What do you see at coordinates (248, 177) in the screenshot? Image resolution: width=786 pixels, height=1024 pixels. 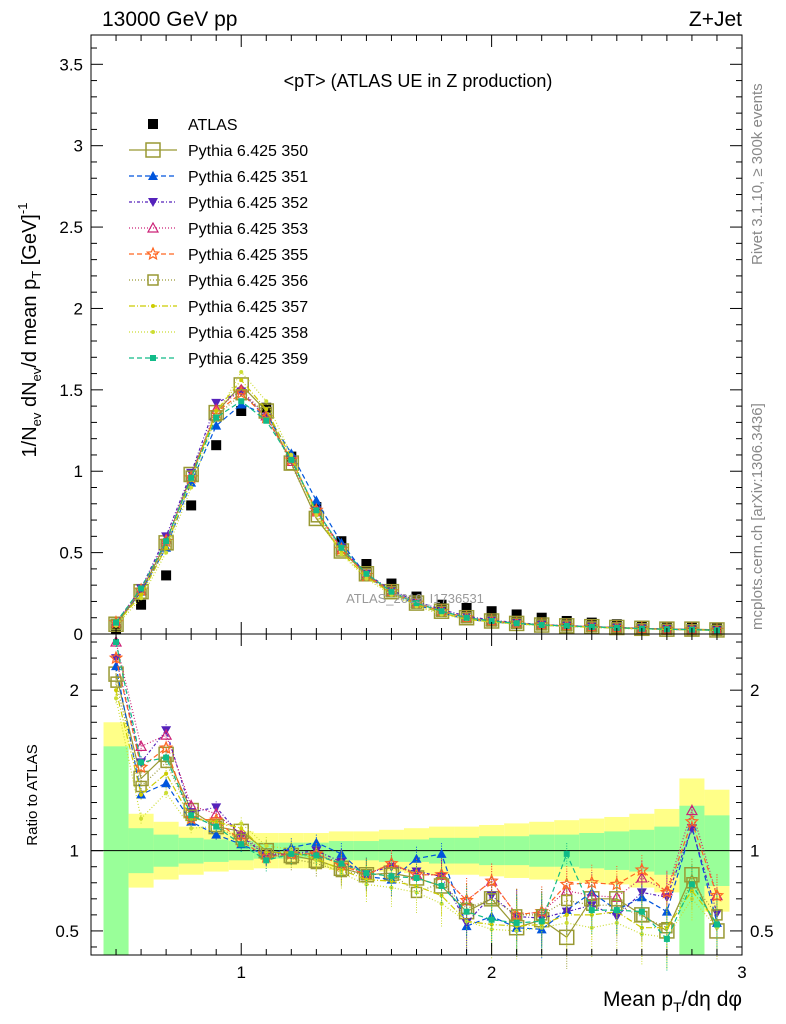 I see `legend-label: Pythia 6.425 351` at bounding box center [248, 177].